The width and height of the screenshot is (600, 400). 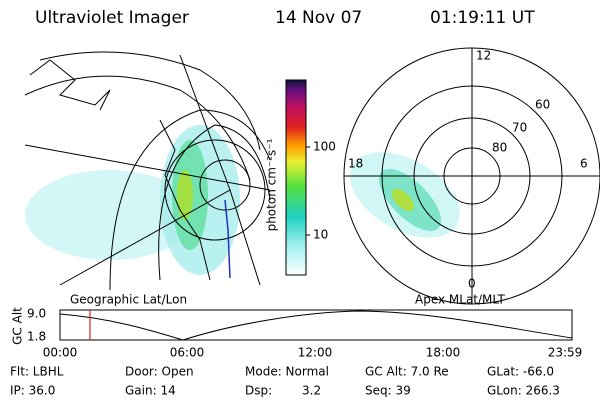 I want to click on polar-label: 60, so click(x=542, y=105).